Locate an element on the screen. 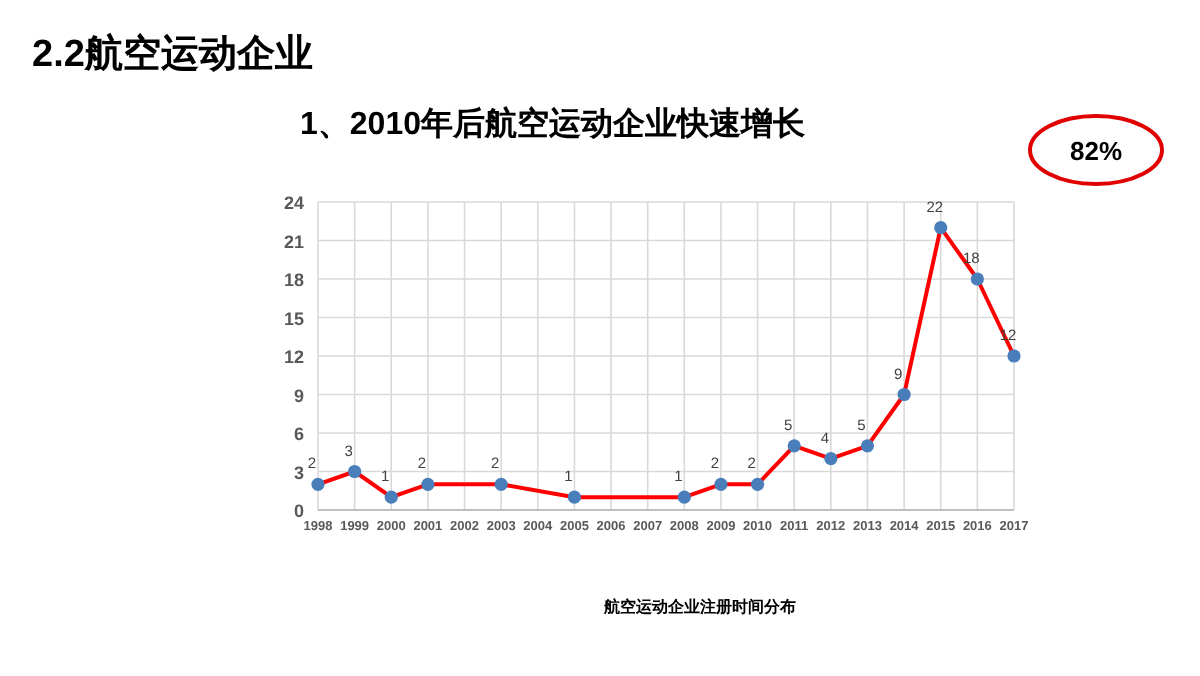  y-tick-label: 12 is located at coordinates (293, 357).